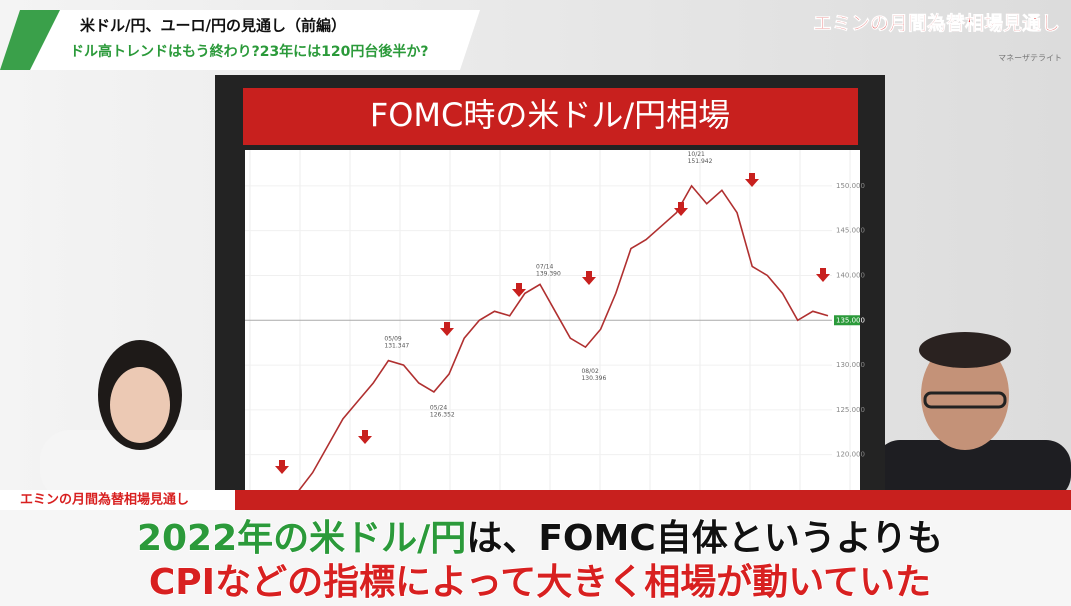 The width and height of the screenshot is (1071, 606). What do you see at coordinates (396, 345) in the screenshot?
I see `annotation-value: 131.347` at bounding box center [396, 345].